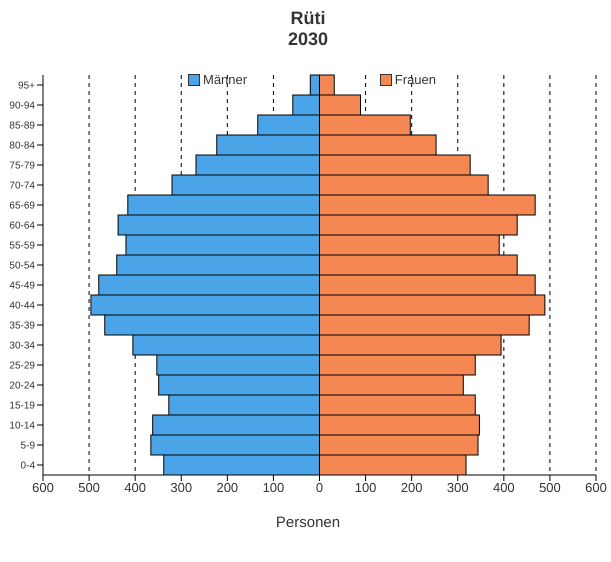 The width and height of the screenshot is (611, 562). I want to click on y-tick-label: 95+, so click(27, 86).